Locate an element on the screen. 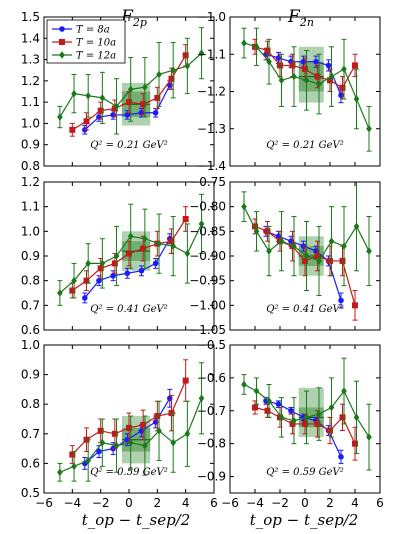 Image resolution: width=407 pixels, height=534 pixels. y-tick-label: 1.1 is located at coordinates (30, 207).